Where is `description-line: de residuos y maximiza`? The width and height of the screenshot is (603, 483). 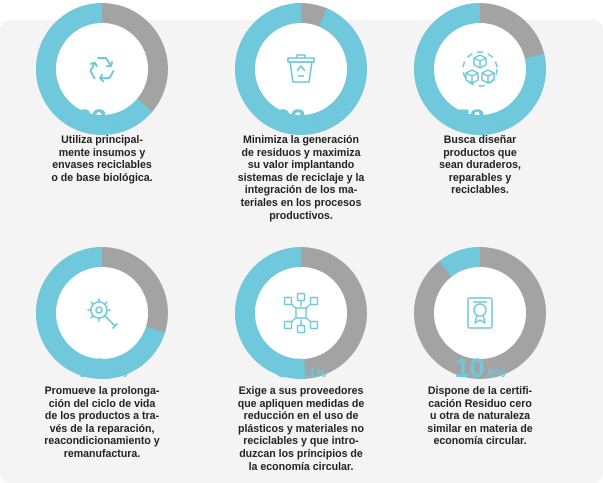 description-line: de residuos y maximiza is located at coordinates (301, 152).